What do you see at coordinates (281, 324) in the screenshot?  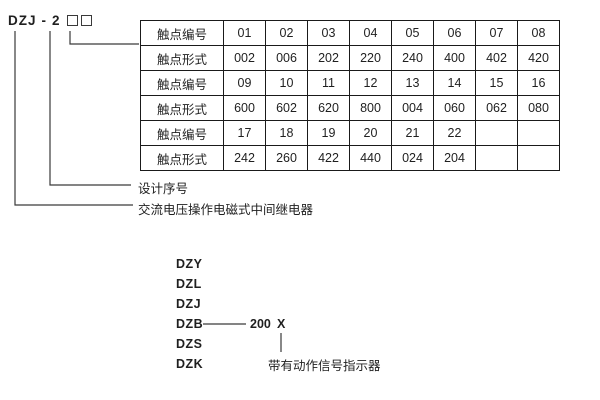 I see `dzb-suffix-label: X` at bounding box center [281, 324].